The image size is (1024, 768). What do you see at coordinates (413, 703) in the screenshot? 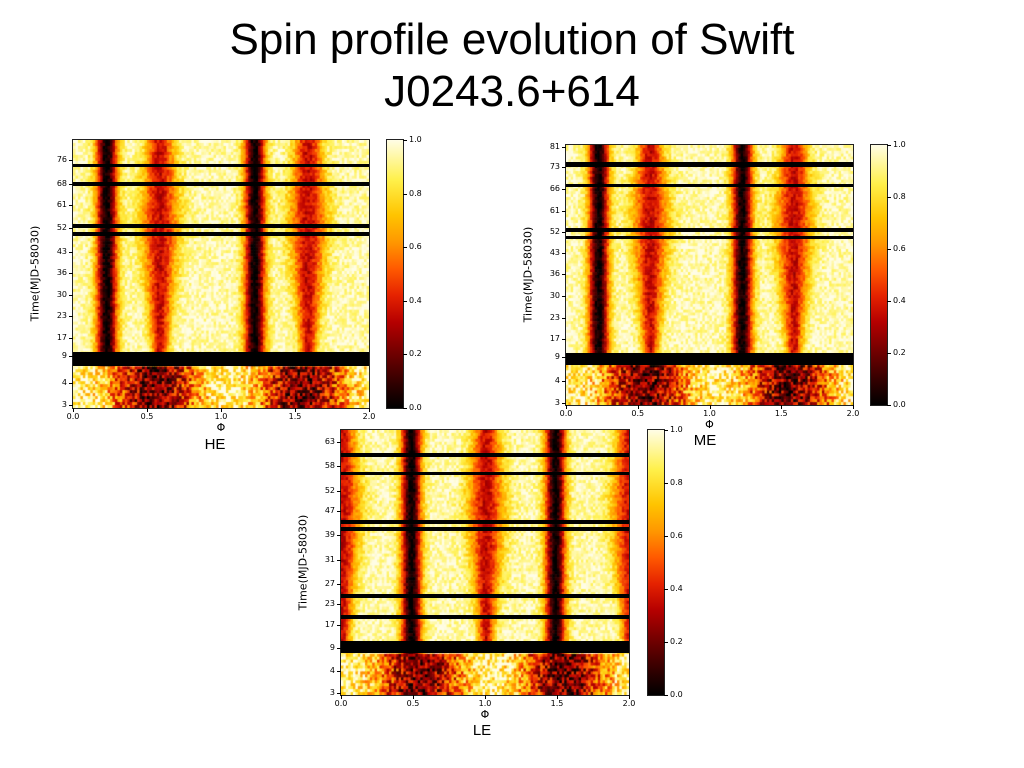
I see `x-tick-label: 0.5` at bounding box center [413, 703].